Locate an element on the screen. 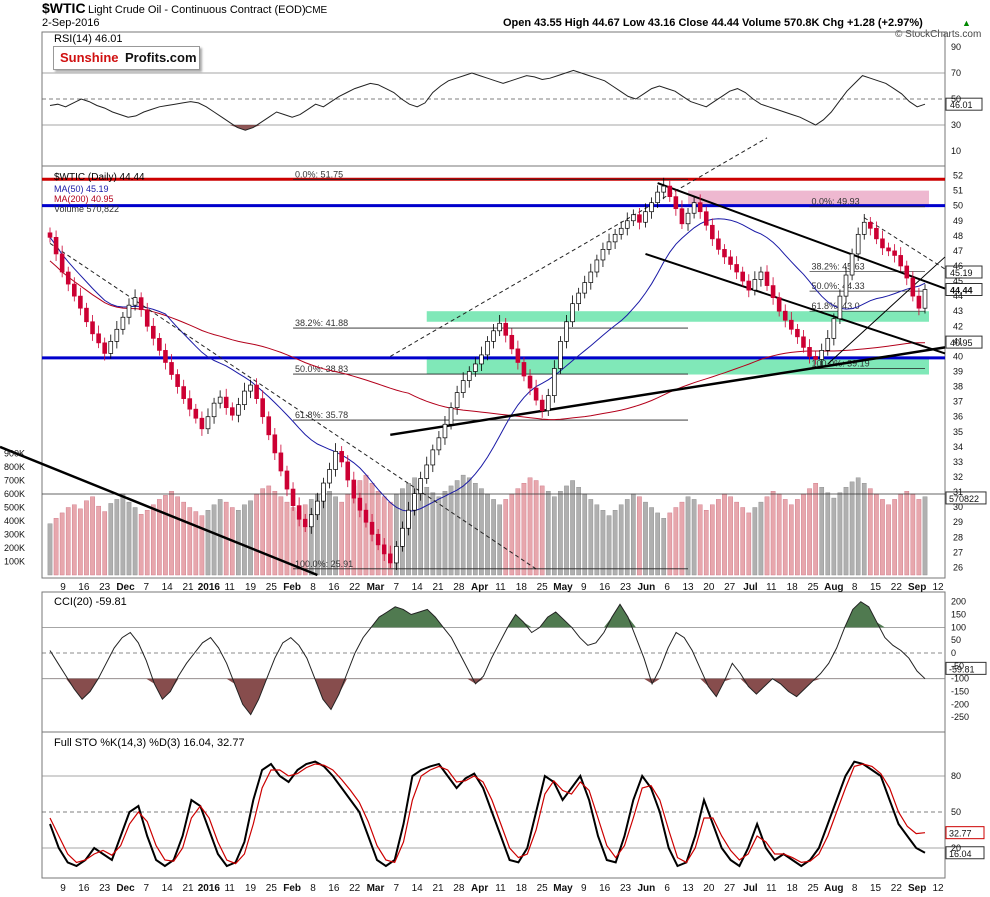 The image size is (990, 897). price-tick-label: 49 is located at coordinates (958, 221).